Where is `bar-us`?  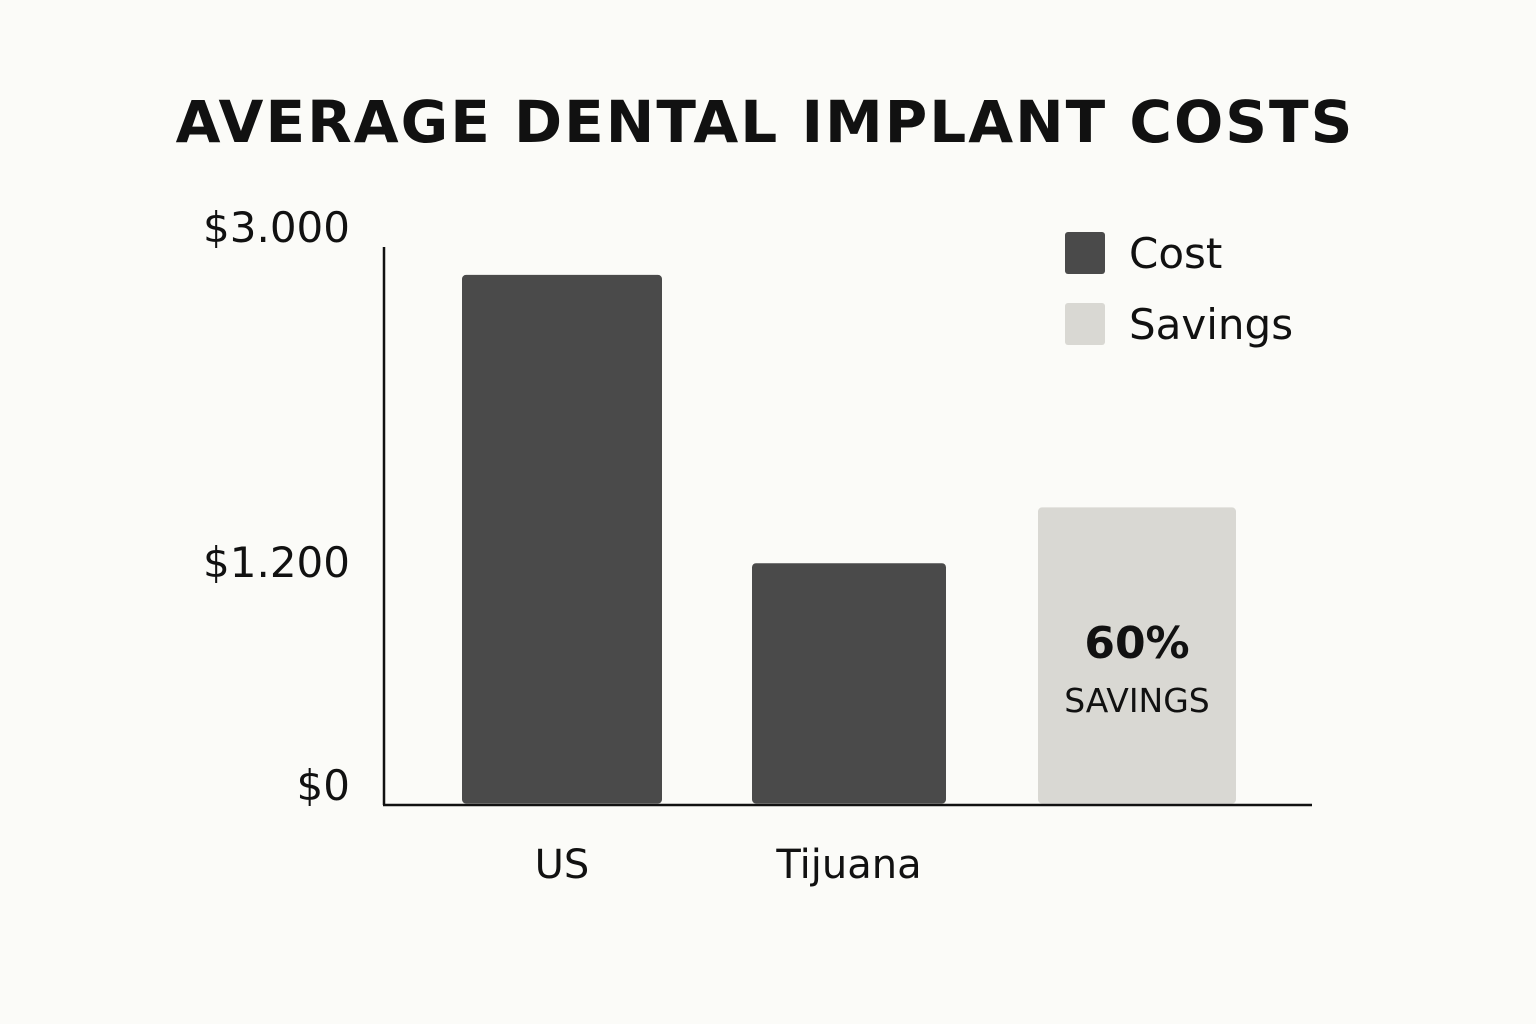 bar-us is located at coordinates (562, 539).